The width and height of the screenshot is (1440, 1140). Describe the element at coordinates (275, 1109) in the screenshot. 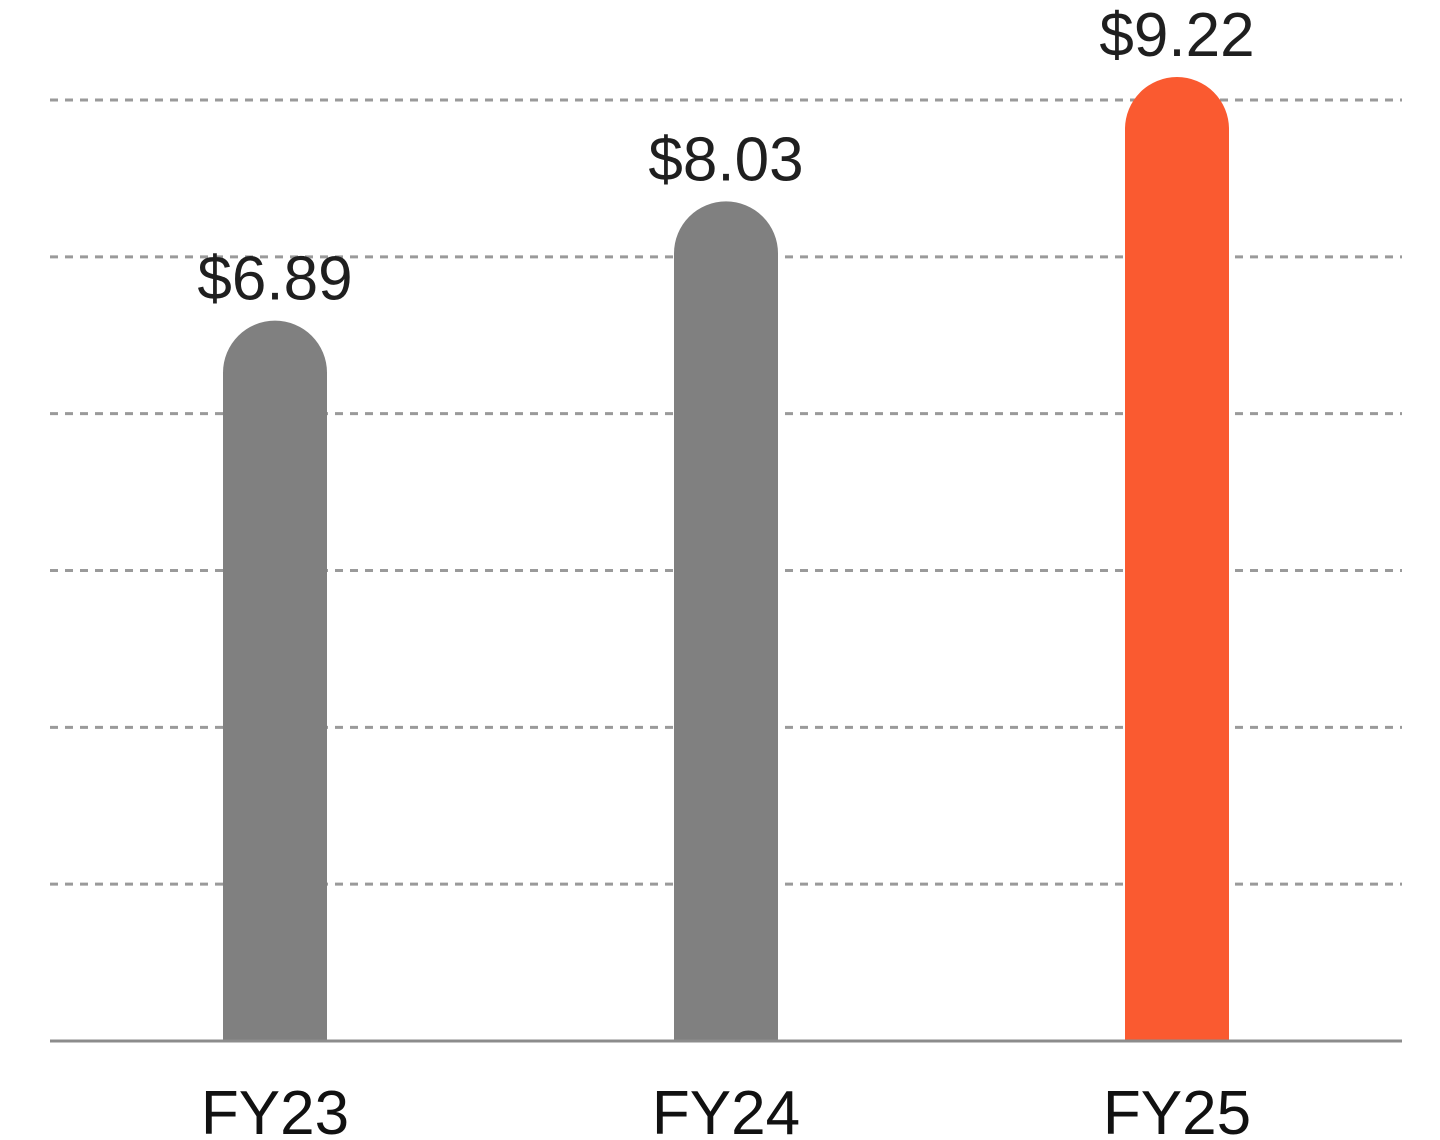

I see `category-label-fy23: FY23` at that location.